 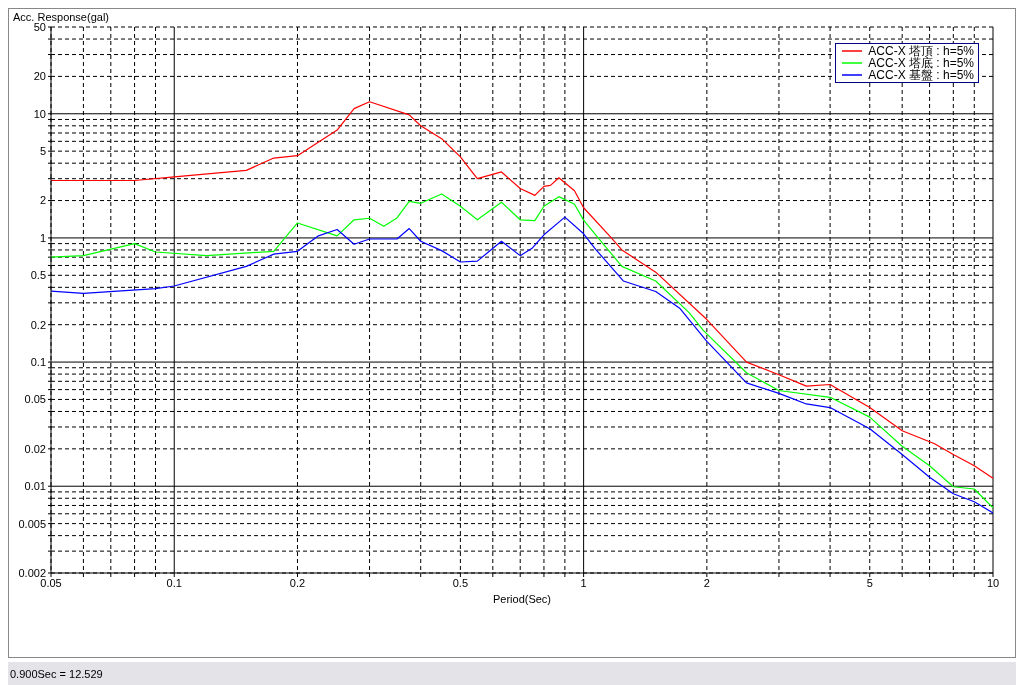 What do you see at coordinates (32, 572) in the screenshot?
I see `y-tick-label: 0.002` at bounding box center [32, 572].